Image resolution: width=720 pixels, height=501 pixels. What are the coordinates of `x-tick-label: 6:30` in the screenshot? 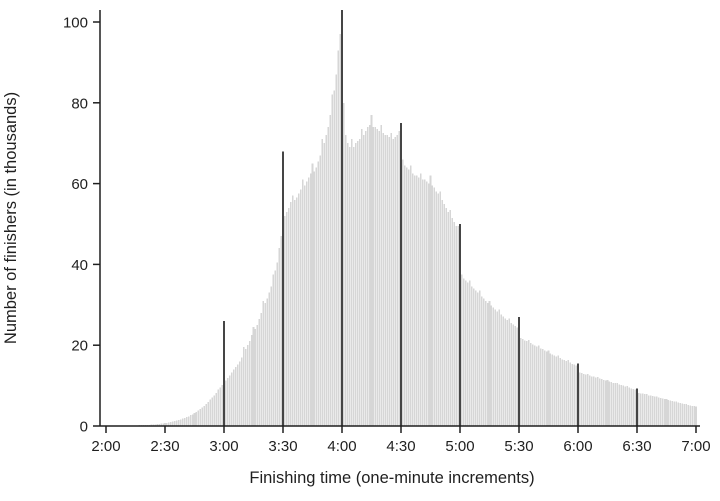 It's located at (636, 446).